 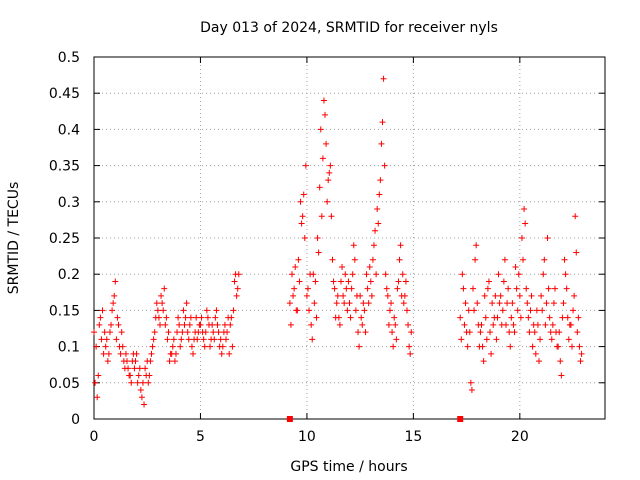 What do you see at coordinates (520, 437) in the screenshot?
I see `x-tick-label: 20` at bounding box center [520, 437].